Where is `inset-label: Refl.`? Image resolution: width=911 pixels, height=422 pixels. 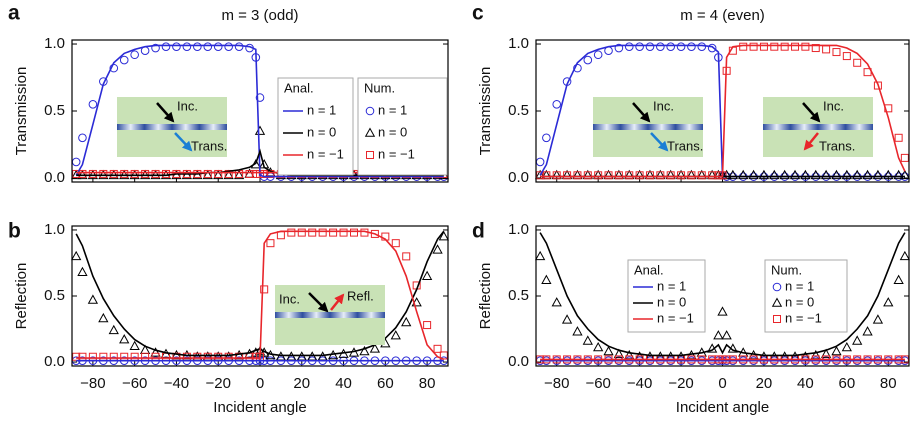
inset-label: Refl. is located at coordinates (360, 295).